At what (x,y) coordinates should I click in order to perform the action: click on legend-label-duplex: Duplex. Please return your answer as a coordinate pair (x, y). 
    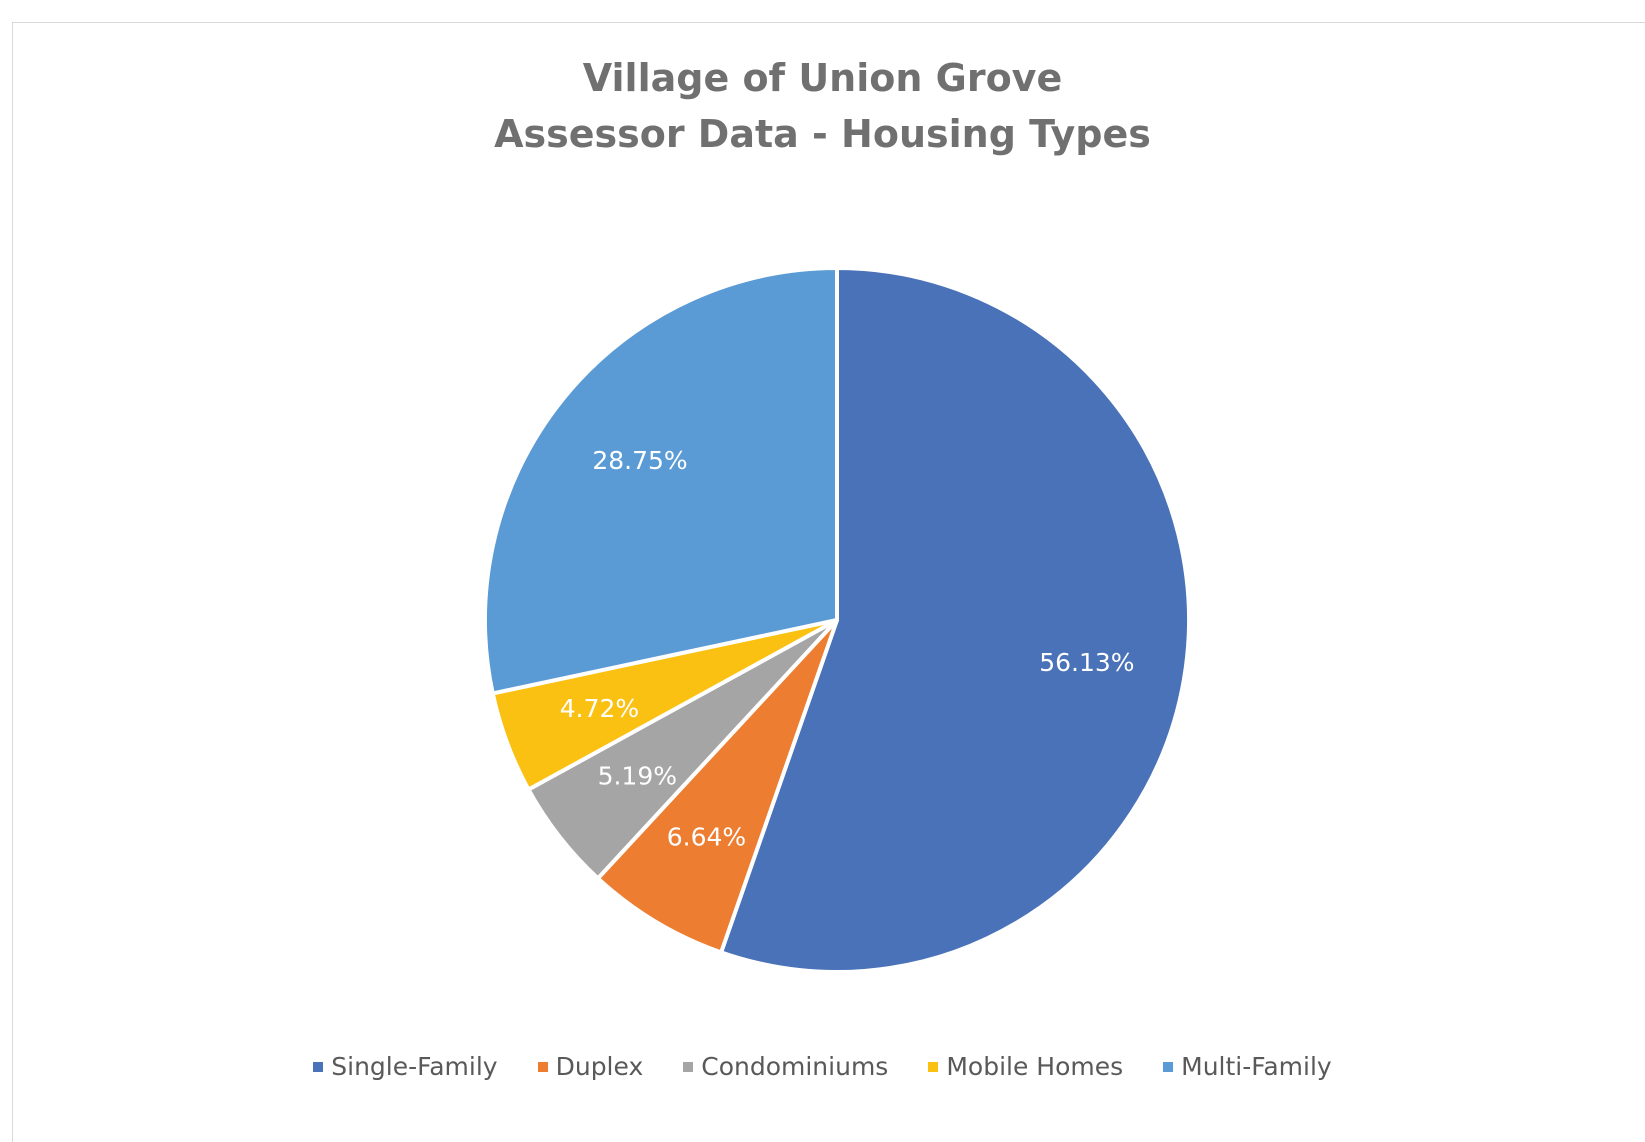
    Looking at the image, I should click on (599, 1066).